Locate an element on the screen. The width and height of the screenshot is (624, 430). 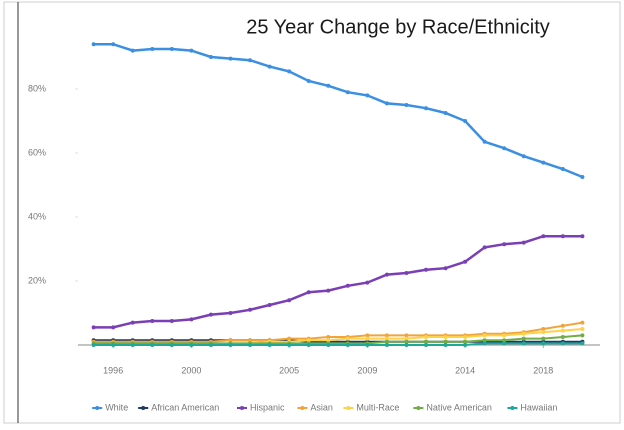
x-tick-label: 1996 is located at coordinates (113, 370).